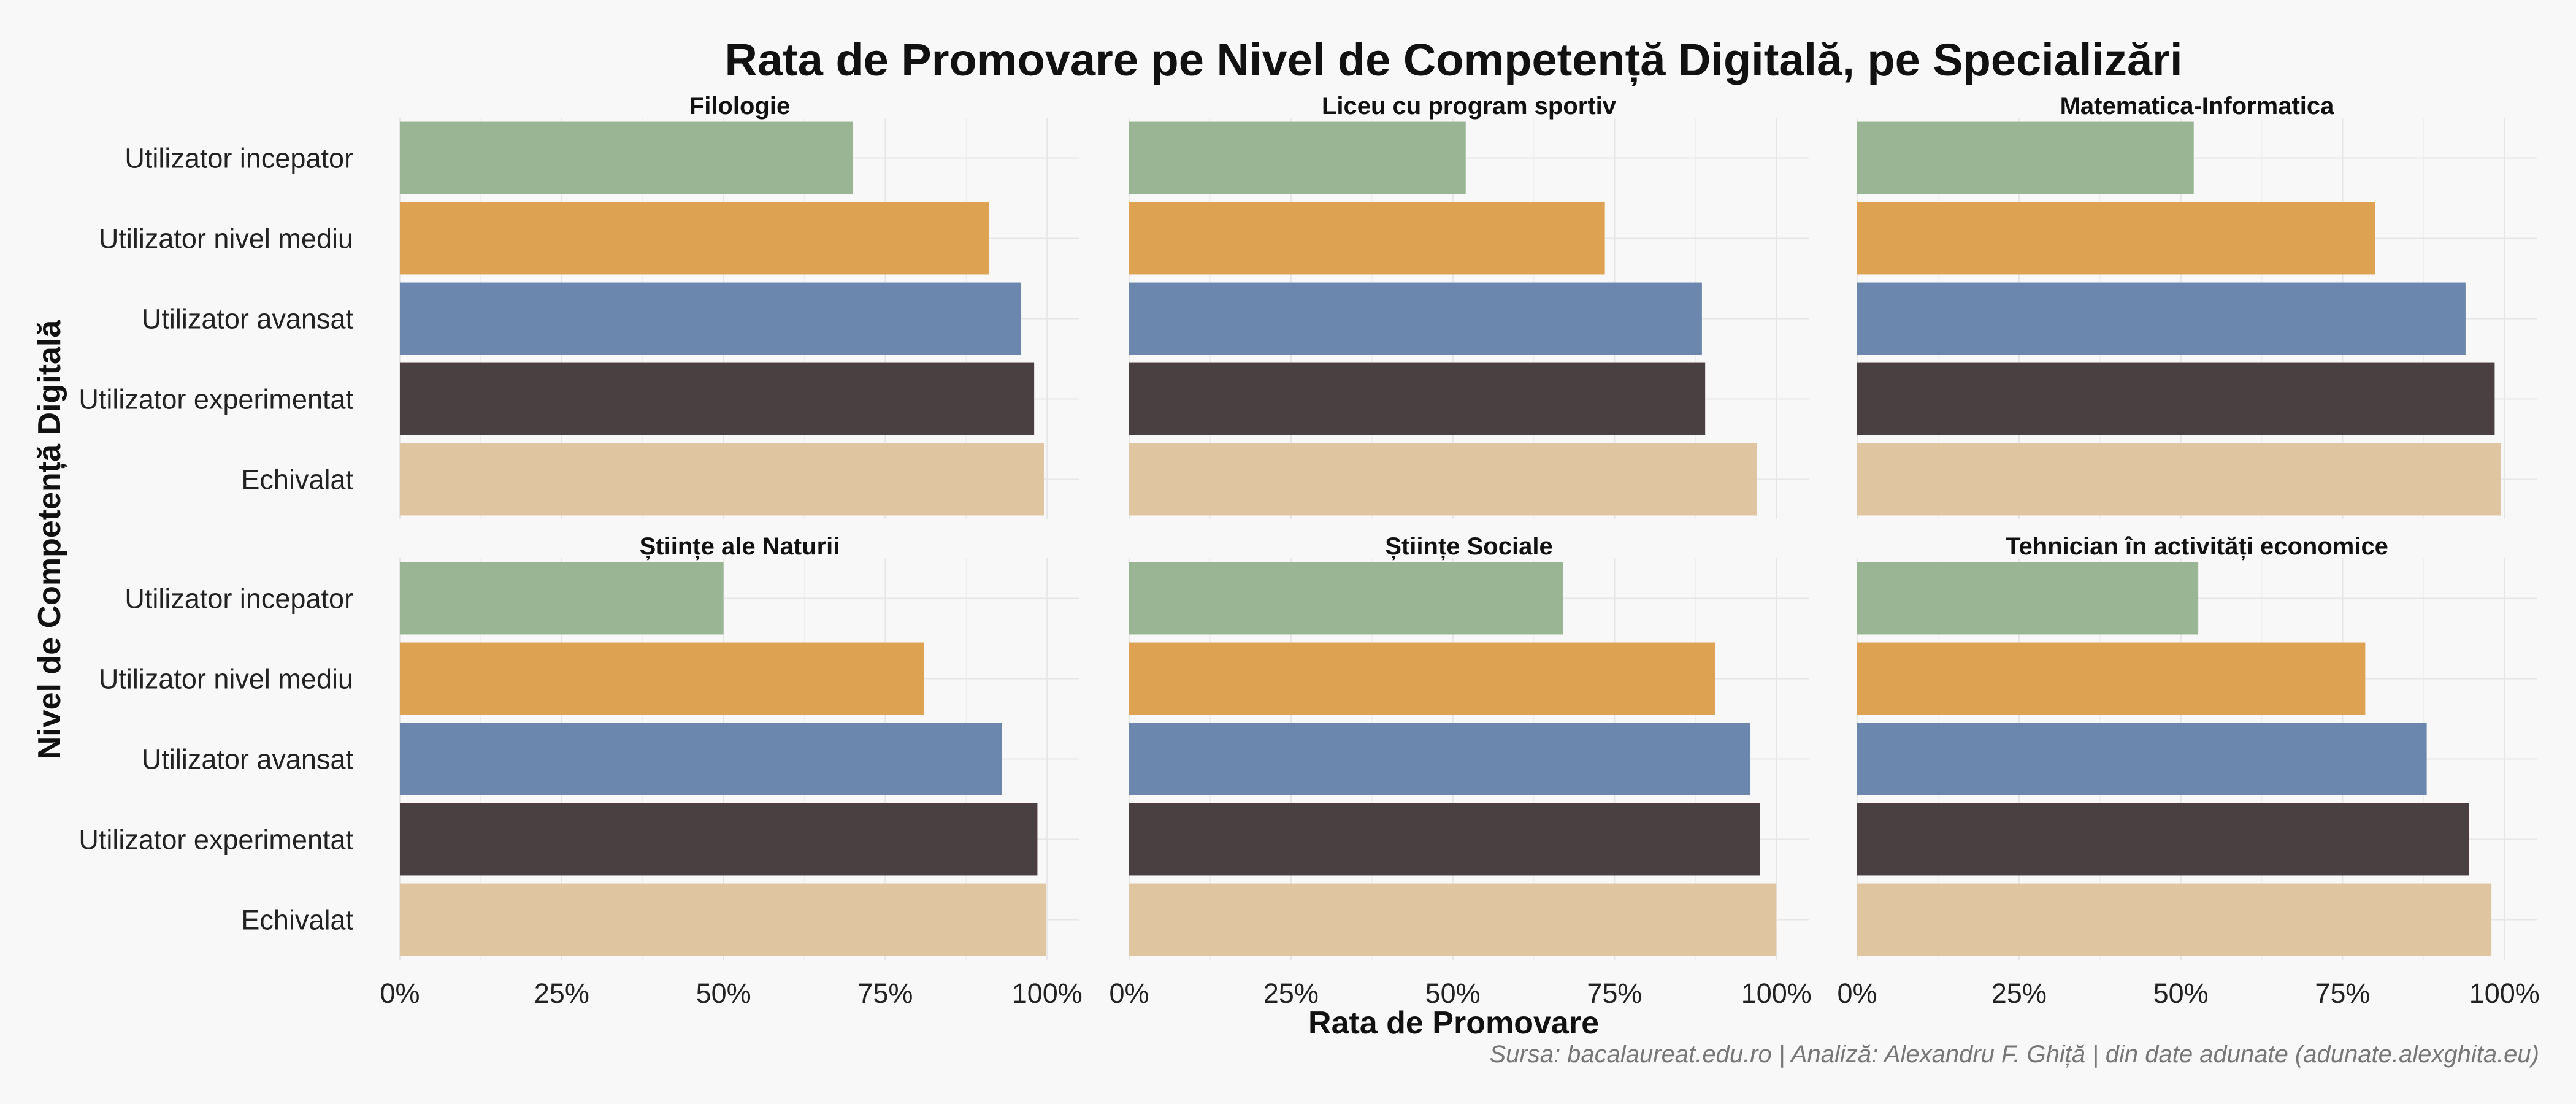 The image size is (2576, 1104). I want to click on facet-title: Științe Sociale, so click(1468, 546).